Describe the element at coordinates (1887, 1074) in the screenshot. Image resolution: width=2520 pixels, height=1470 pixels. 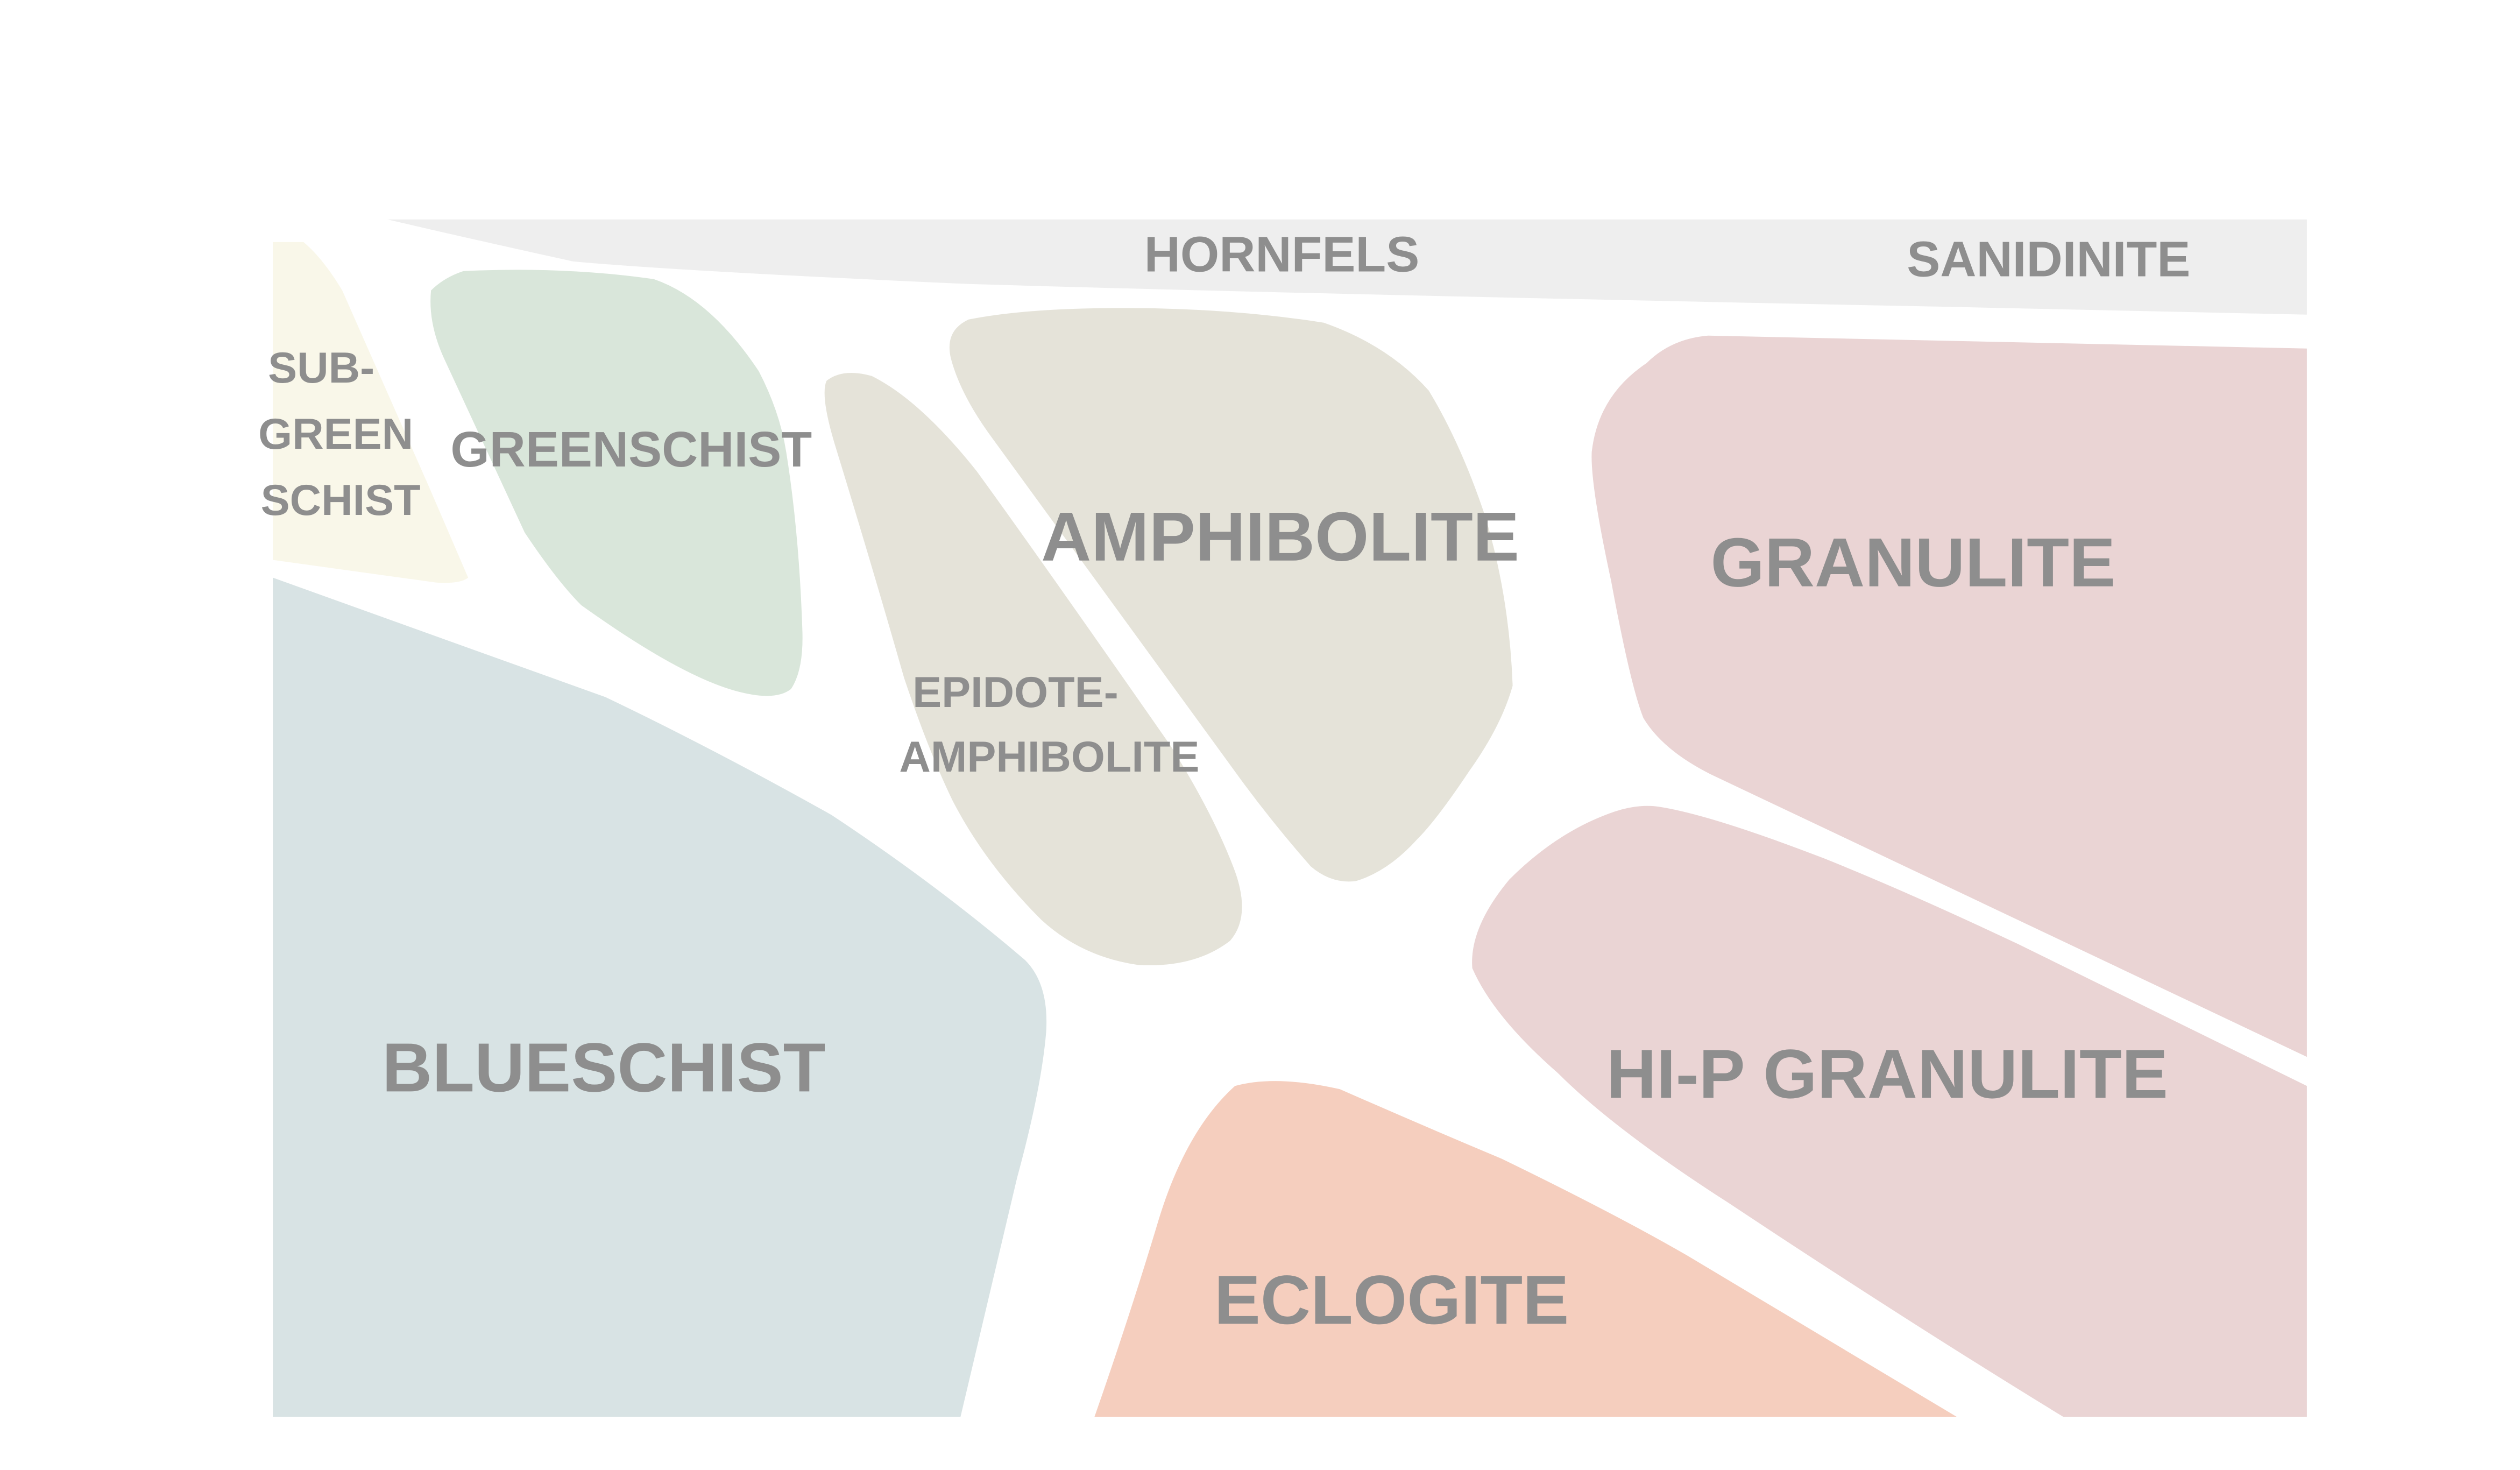
I see `hip-granulite-label: HI-P GRANULITE` at that location.